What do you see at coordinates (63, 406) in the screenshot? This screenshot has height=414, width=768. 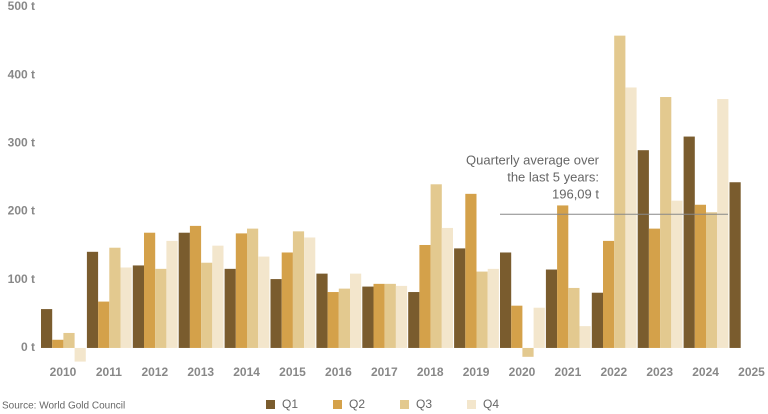 I see `source: Source: World Gold Council` at bounding box center [63, 406].